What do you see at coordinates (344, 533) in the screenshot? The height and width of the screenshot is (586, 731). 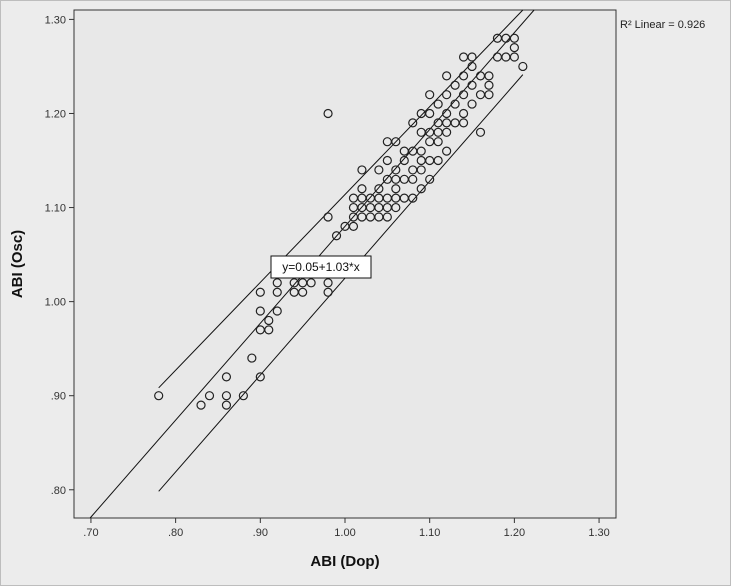 I see `x-tick-label: 1.00` at bounding box center [344, 533].